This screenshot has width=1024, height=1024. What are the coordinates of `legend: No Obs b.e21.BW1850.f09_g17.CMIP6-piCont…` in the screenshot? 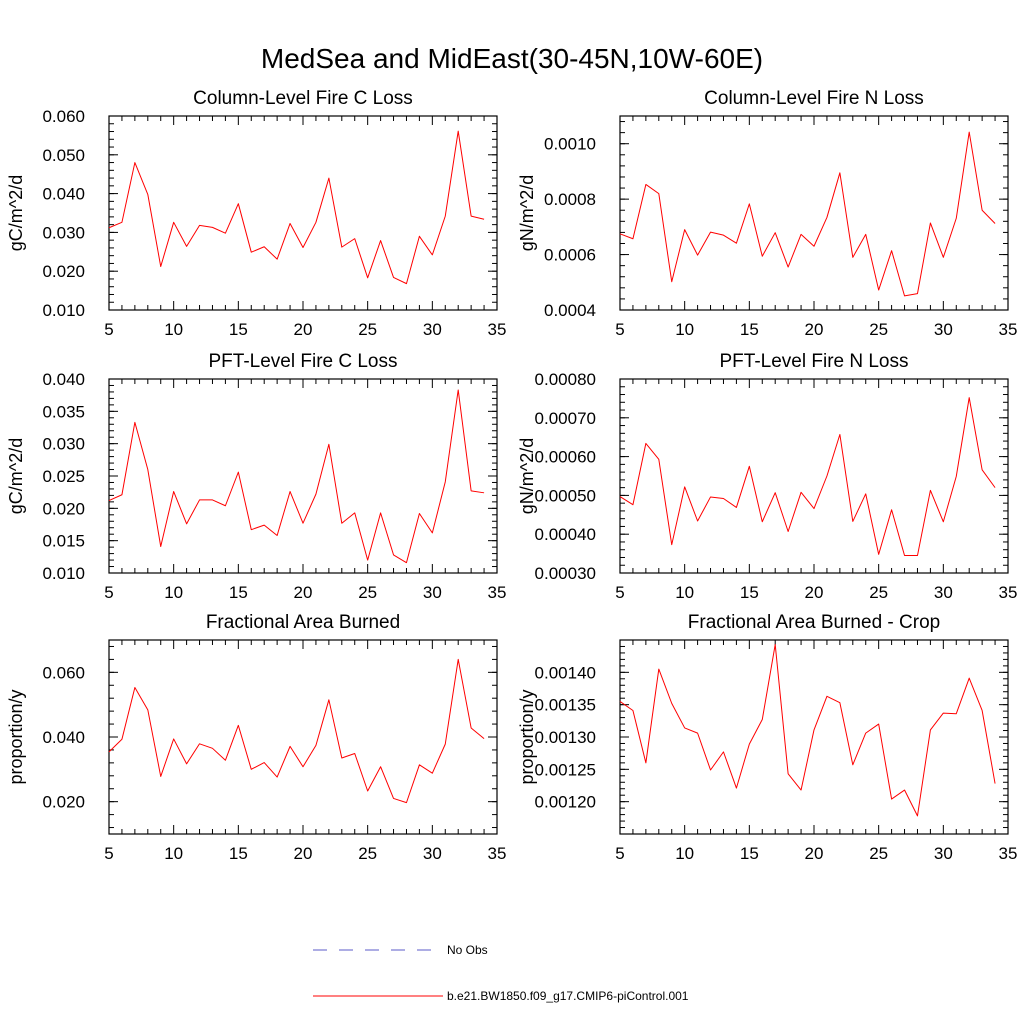 It's located at (501, 973).